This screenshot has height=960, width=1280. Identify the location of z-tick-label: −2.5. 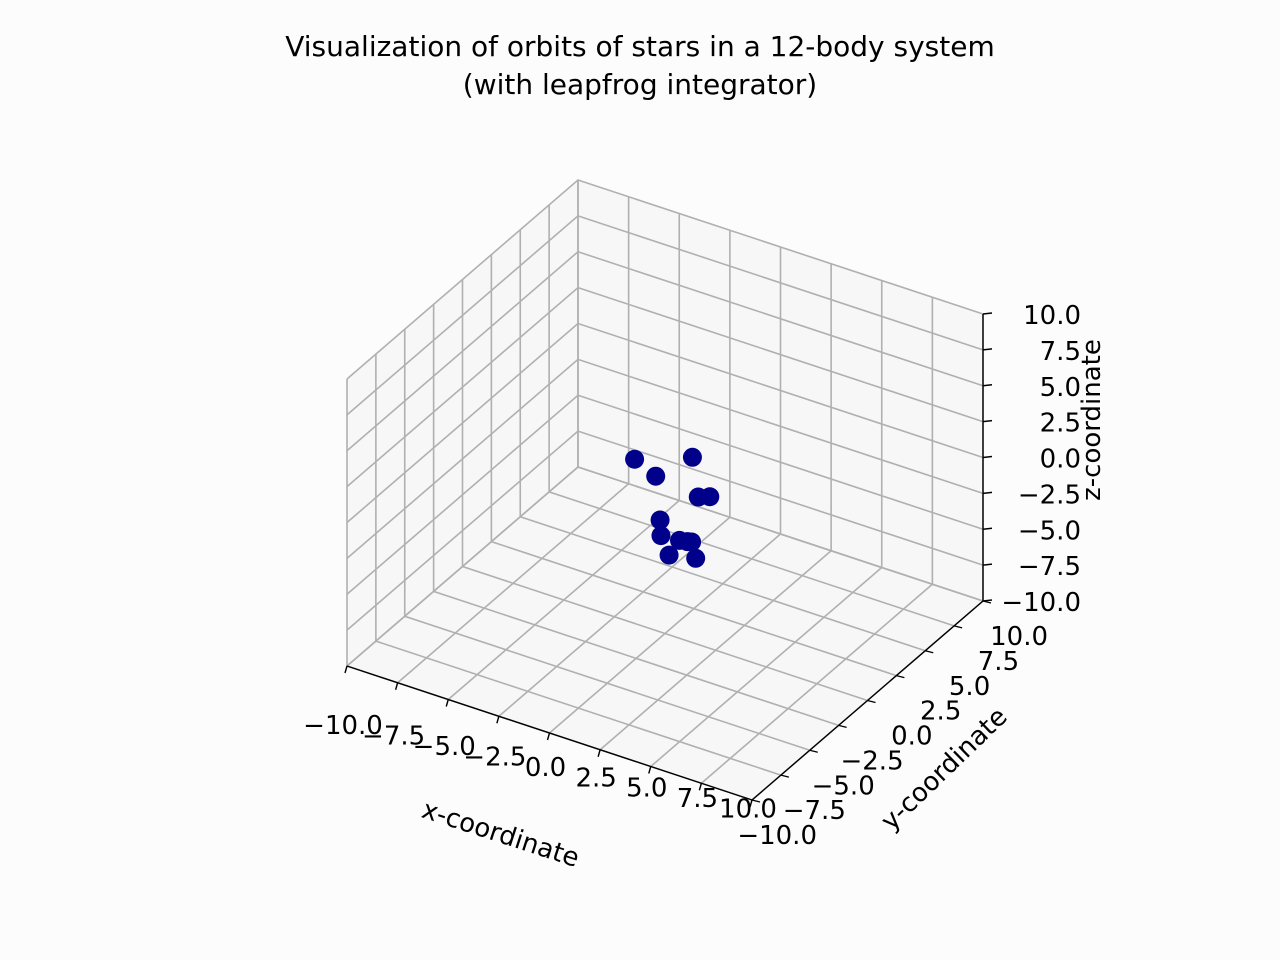
(1049, 495).